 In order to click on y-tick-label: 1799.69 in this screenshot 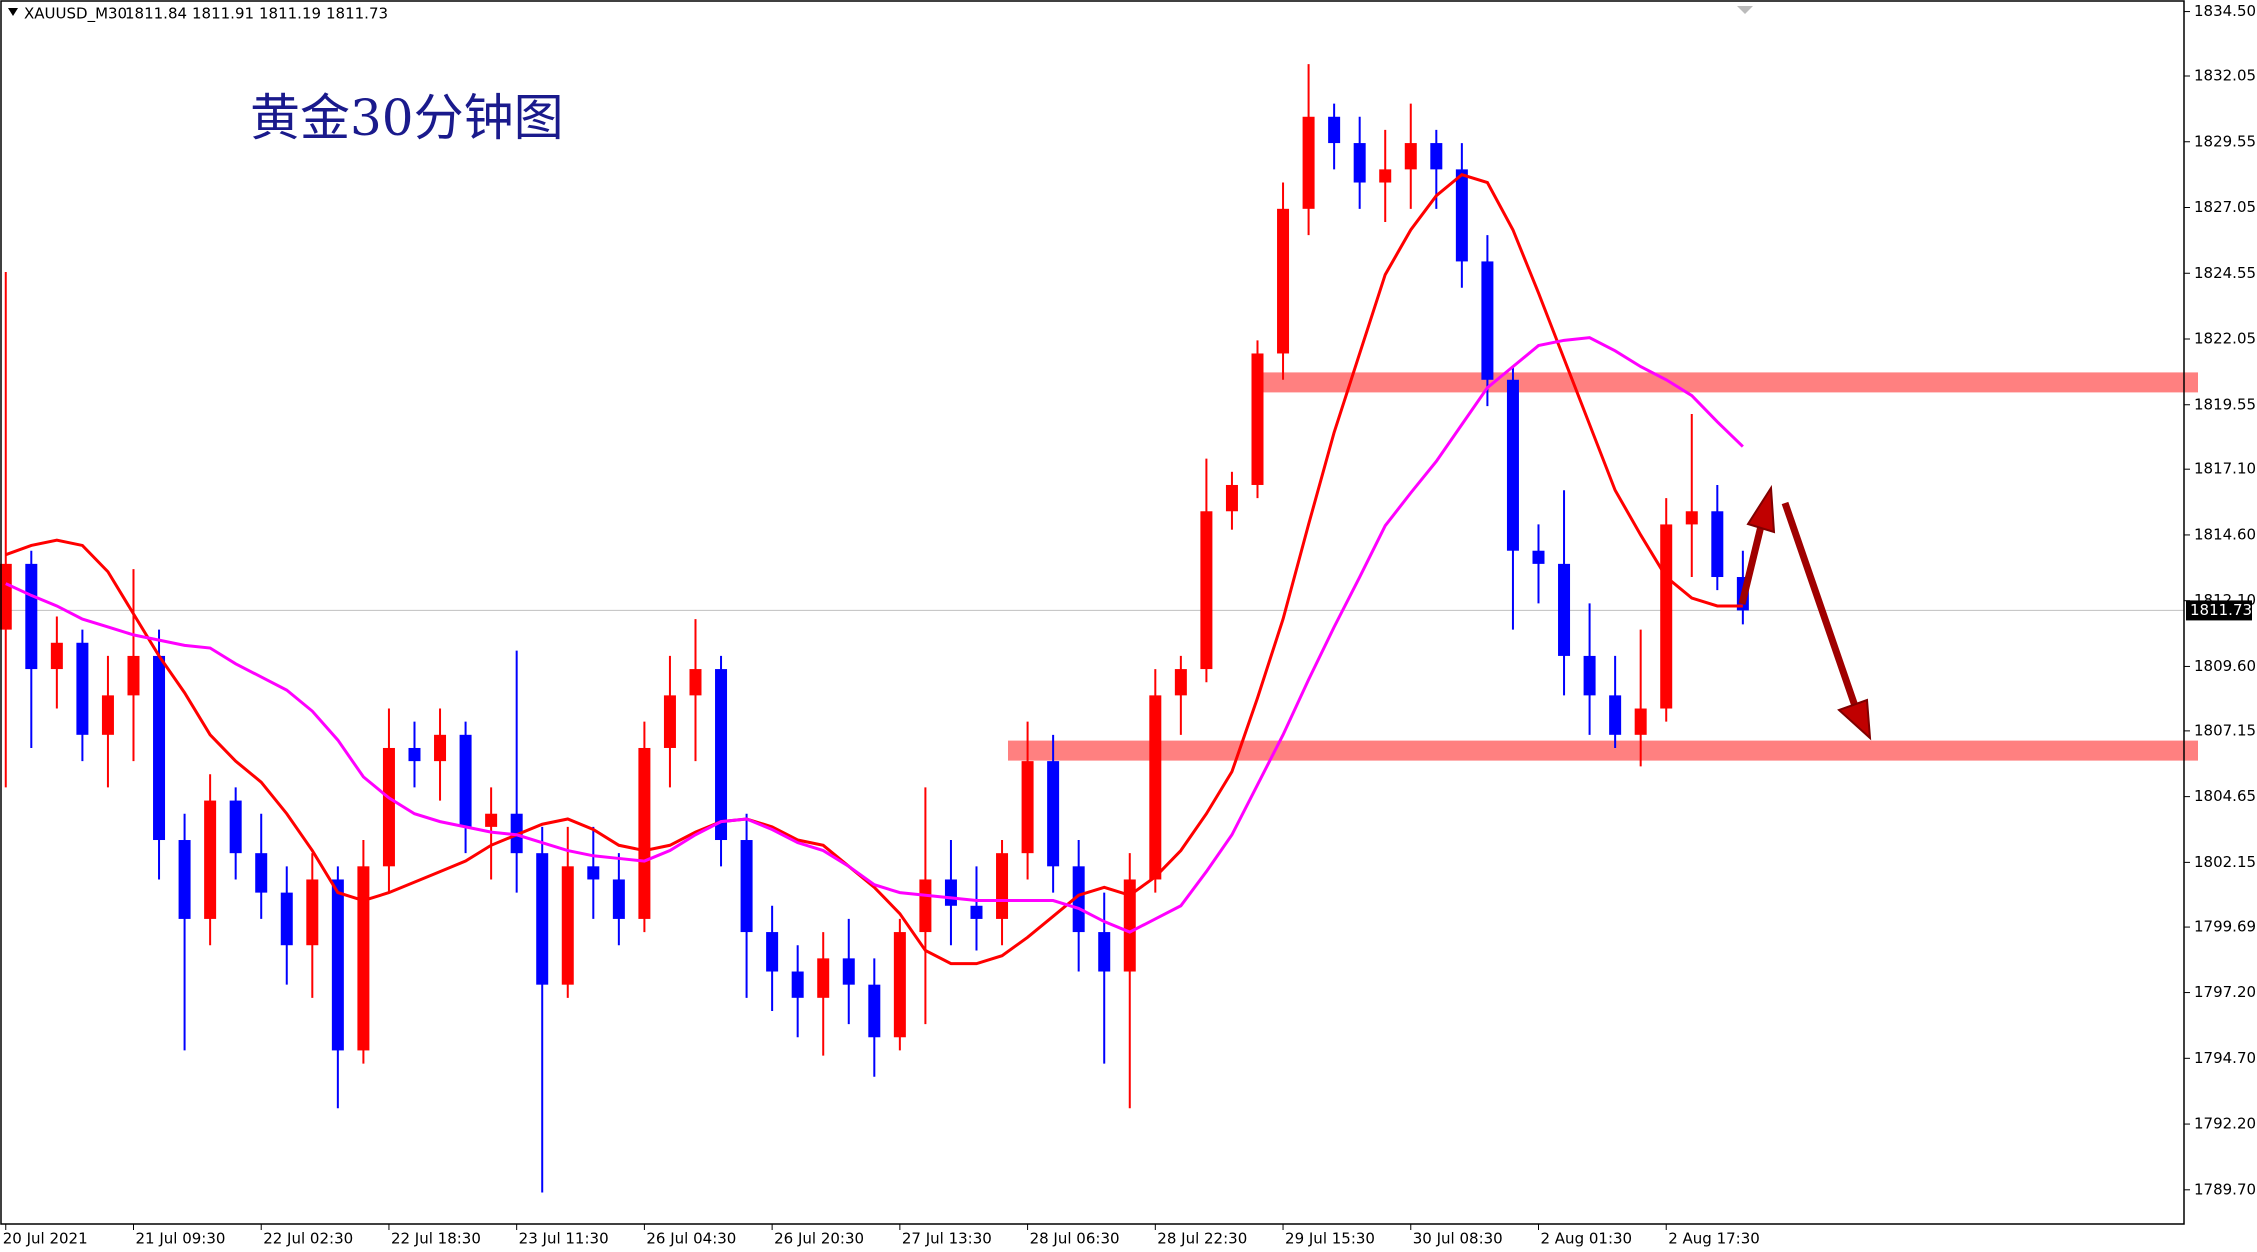, I will do `click(2225, 927)`.